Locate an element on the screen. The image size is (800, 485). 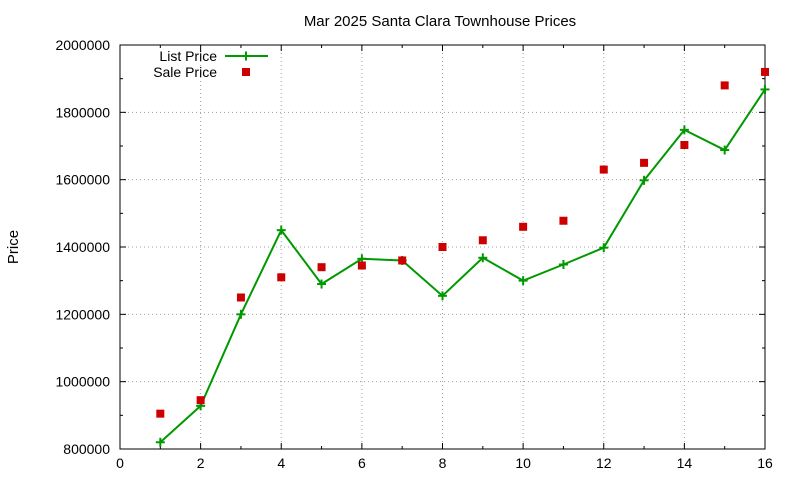
x-tick-label: 8 is located at coordinates (443, 463).